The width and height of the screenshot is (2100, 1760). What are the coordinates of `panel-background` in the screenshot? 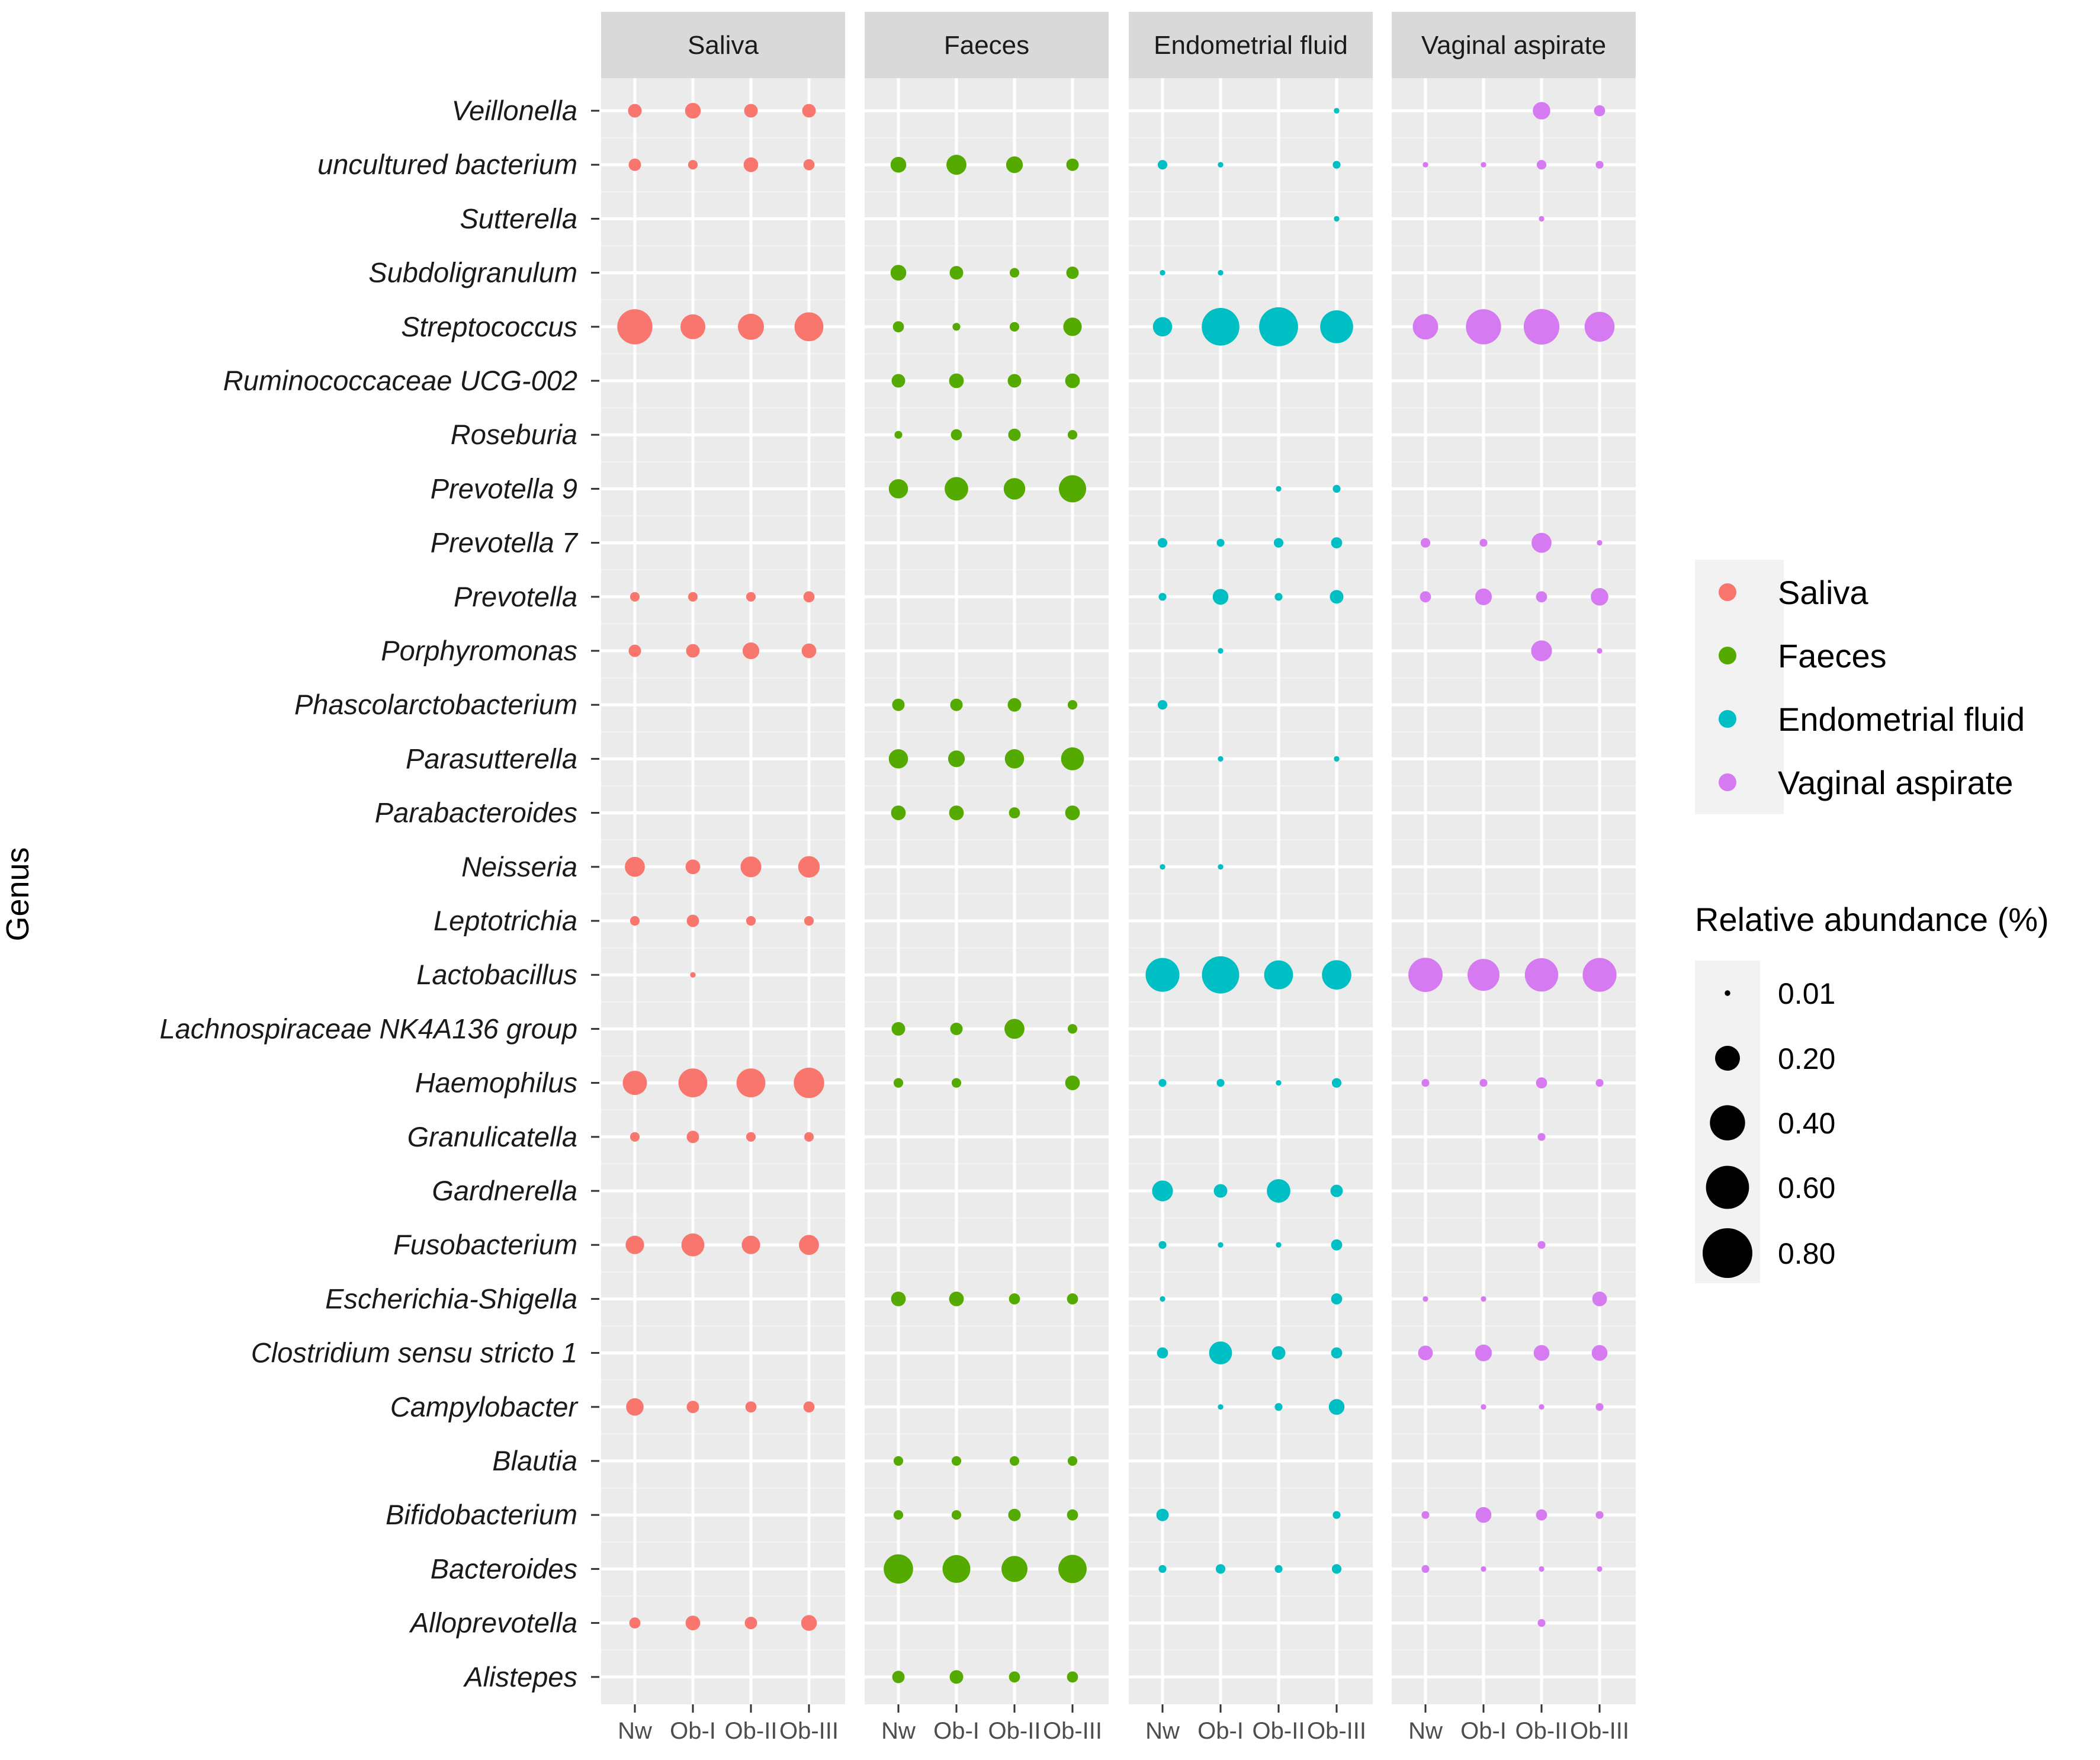 It's located at (723, 891).